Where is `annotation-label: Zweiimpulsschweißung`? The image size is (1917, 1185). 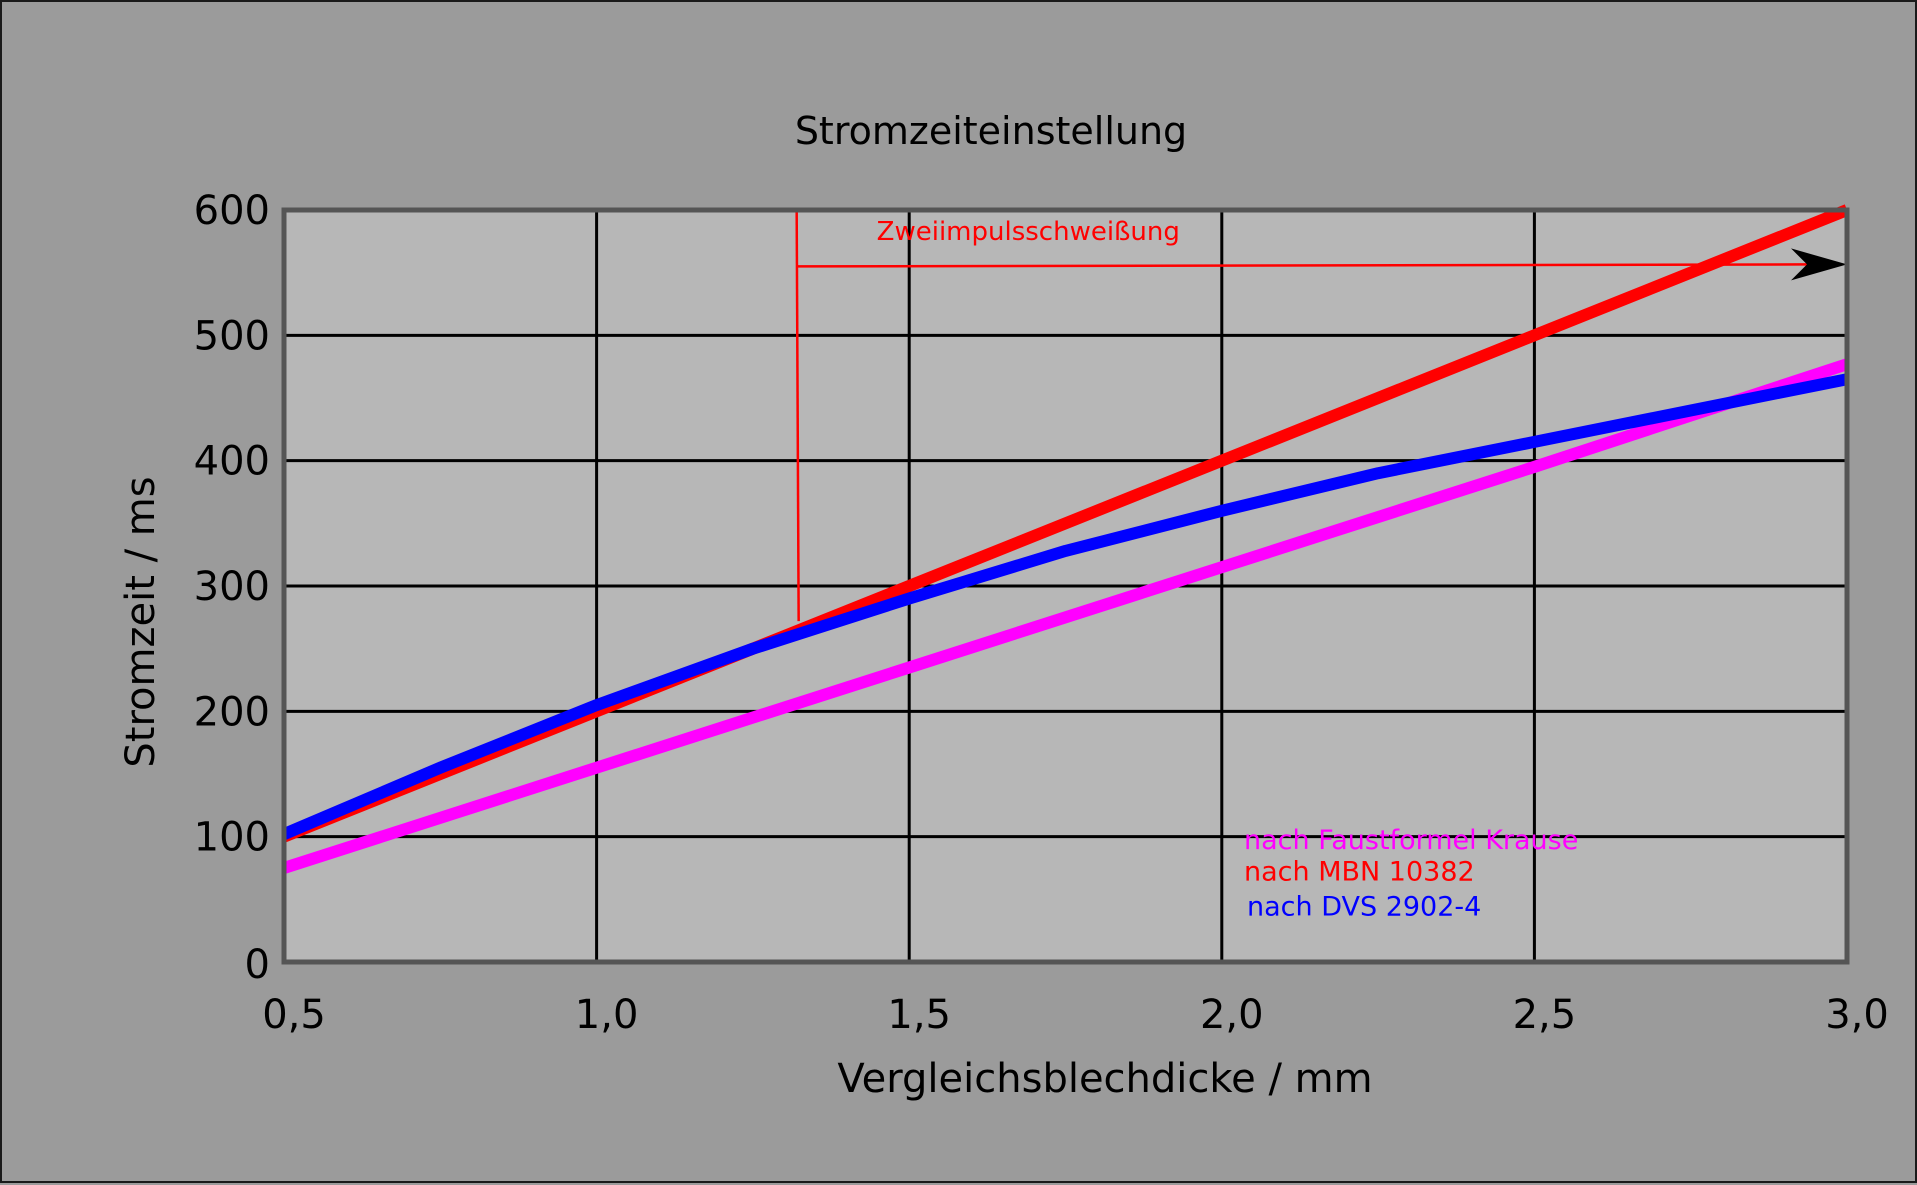 annotation-label: Zweiimpulsschweißung is located at coordinates (1028, 232).